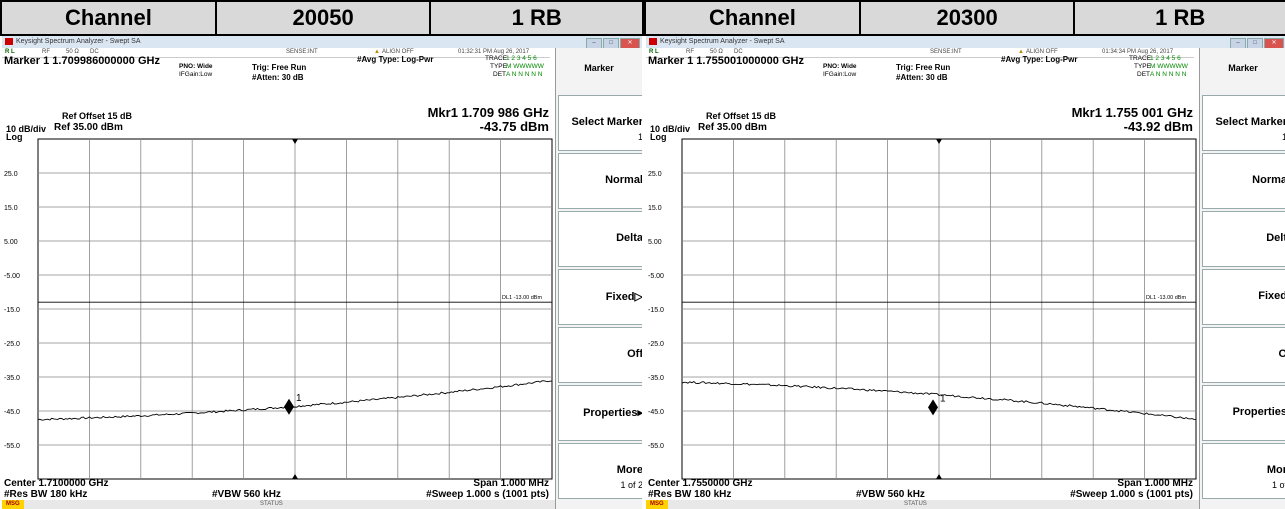  What do you see at coordinates (1243, 355) in the screenshot?
I see `off-softkey: O` at bounding box center [1243, 355].